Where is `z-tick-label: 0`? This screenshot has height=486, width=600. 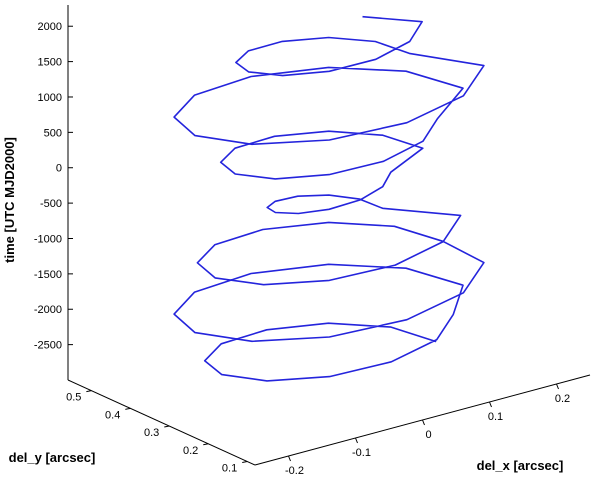
z-tick-label: 0 is located at coordinates (59, 169).